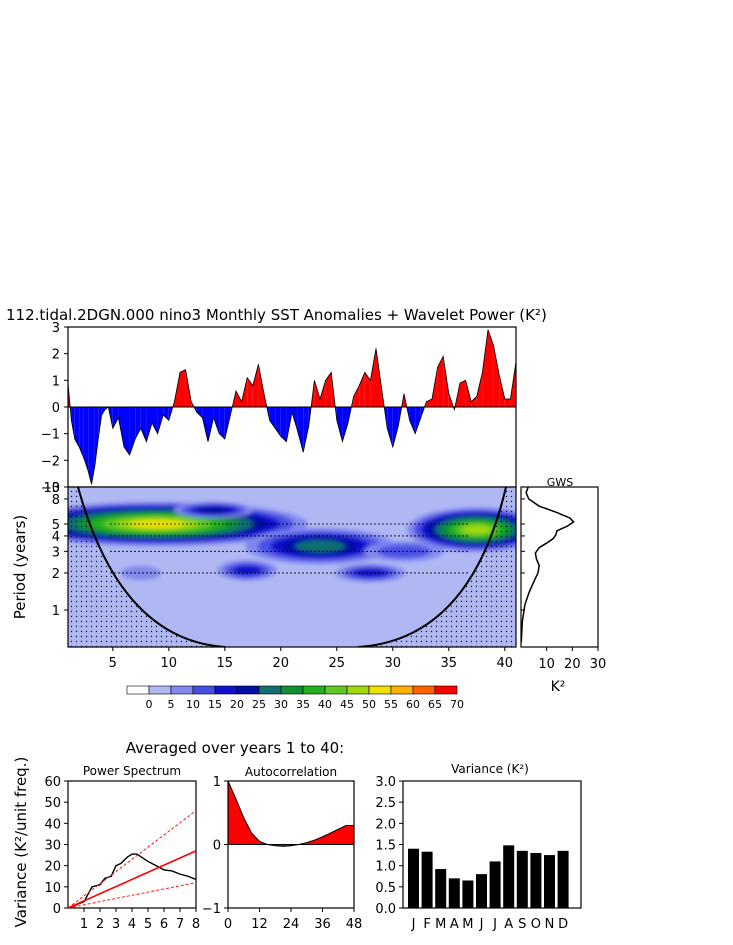 The image size is (733, 945). Describe the element at coordinates (56, 355) in the screenshot. I see `sst-ytick-label: 2` at that location.